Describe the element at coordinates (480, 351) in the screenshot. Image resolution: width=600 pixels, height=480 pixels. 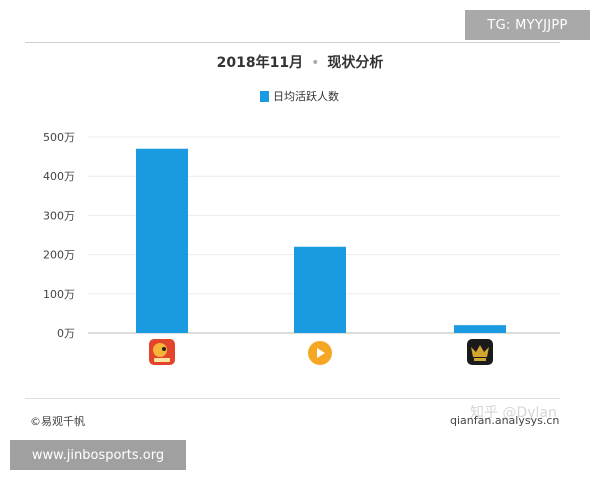
I see `crown-icon` at that location.